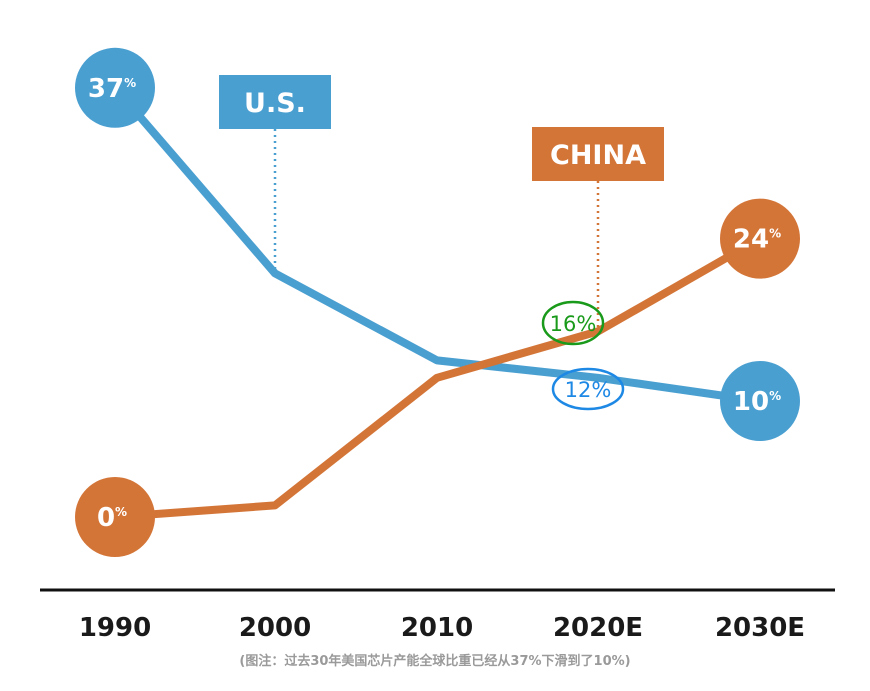 The image size is (870, 691). Describe the element at coordinates (598, 628) in the screenshot. I see `x-tick-label: 2020E` at that location.